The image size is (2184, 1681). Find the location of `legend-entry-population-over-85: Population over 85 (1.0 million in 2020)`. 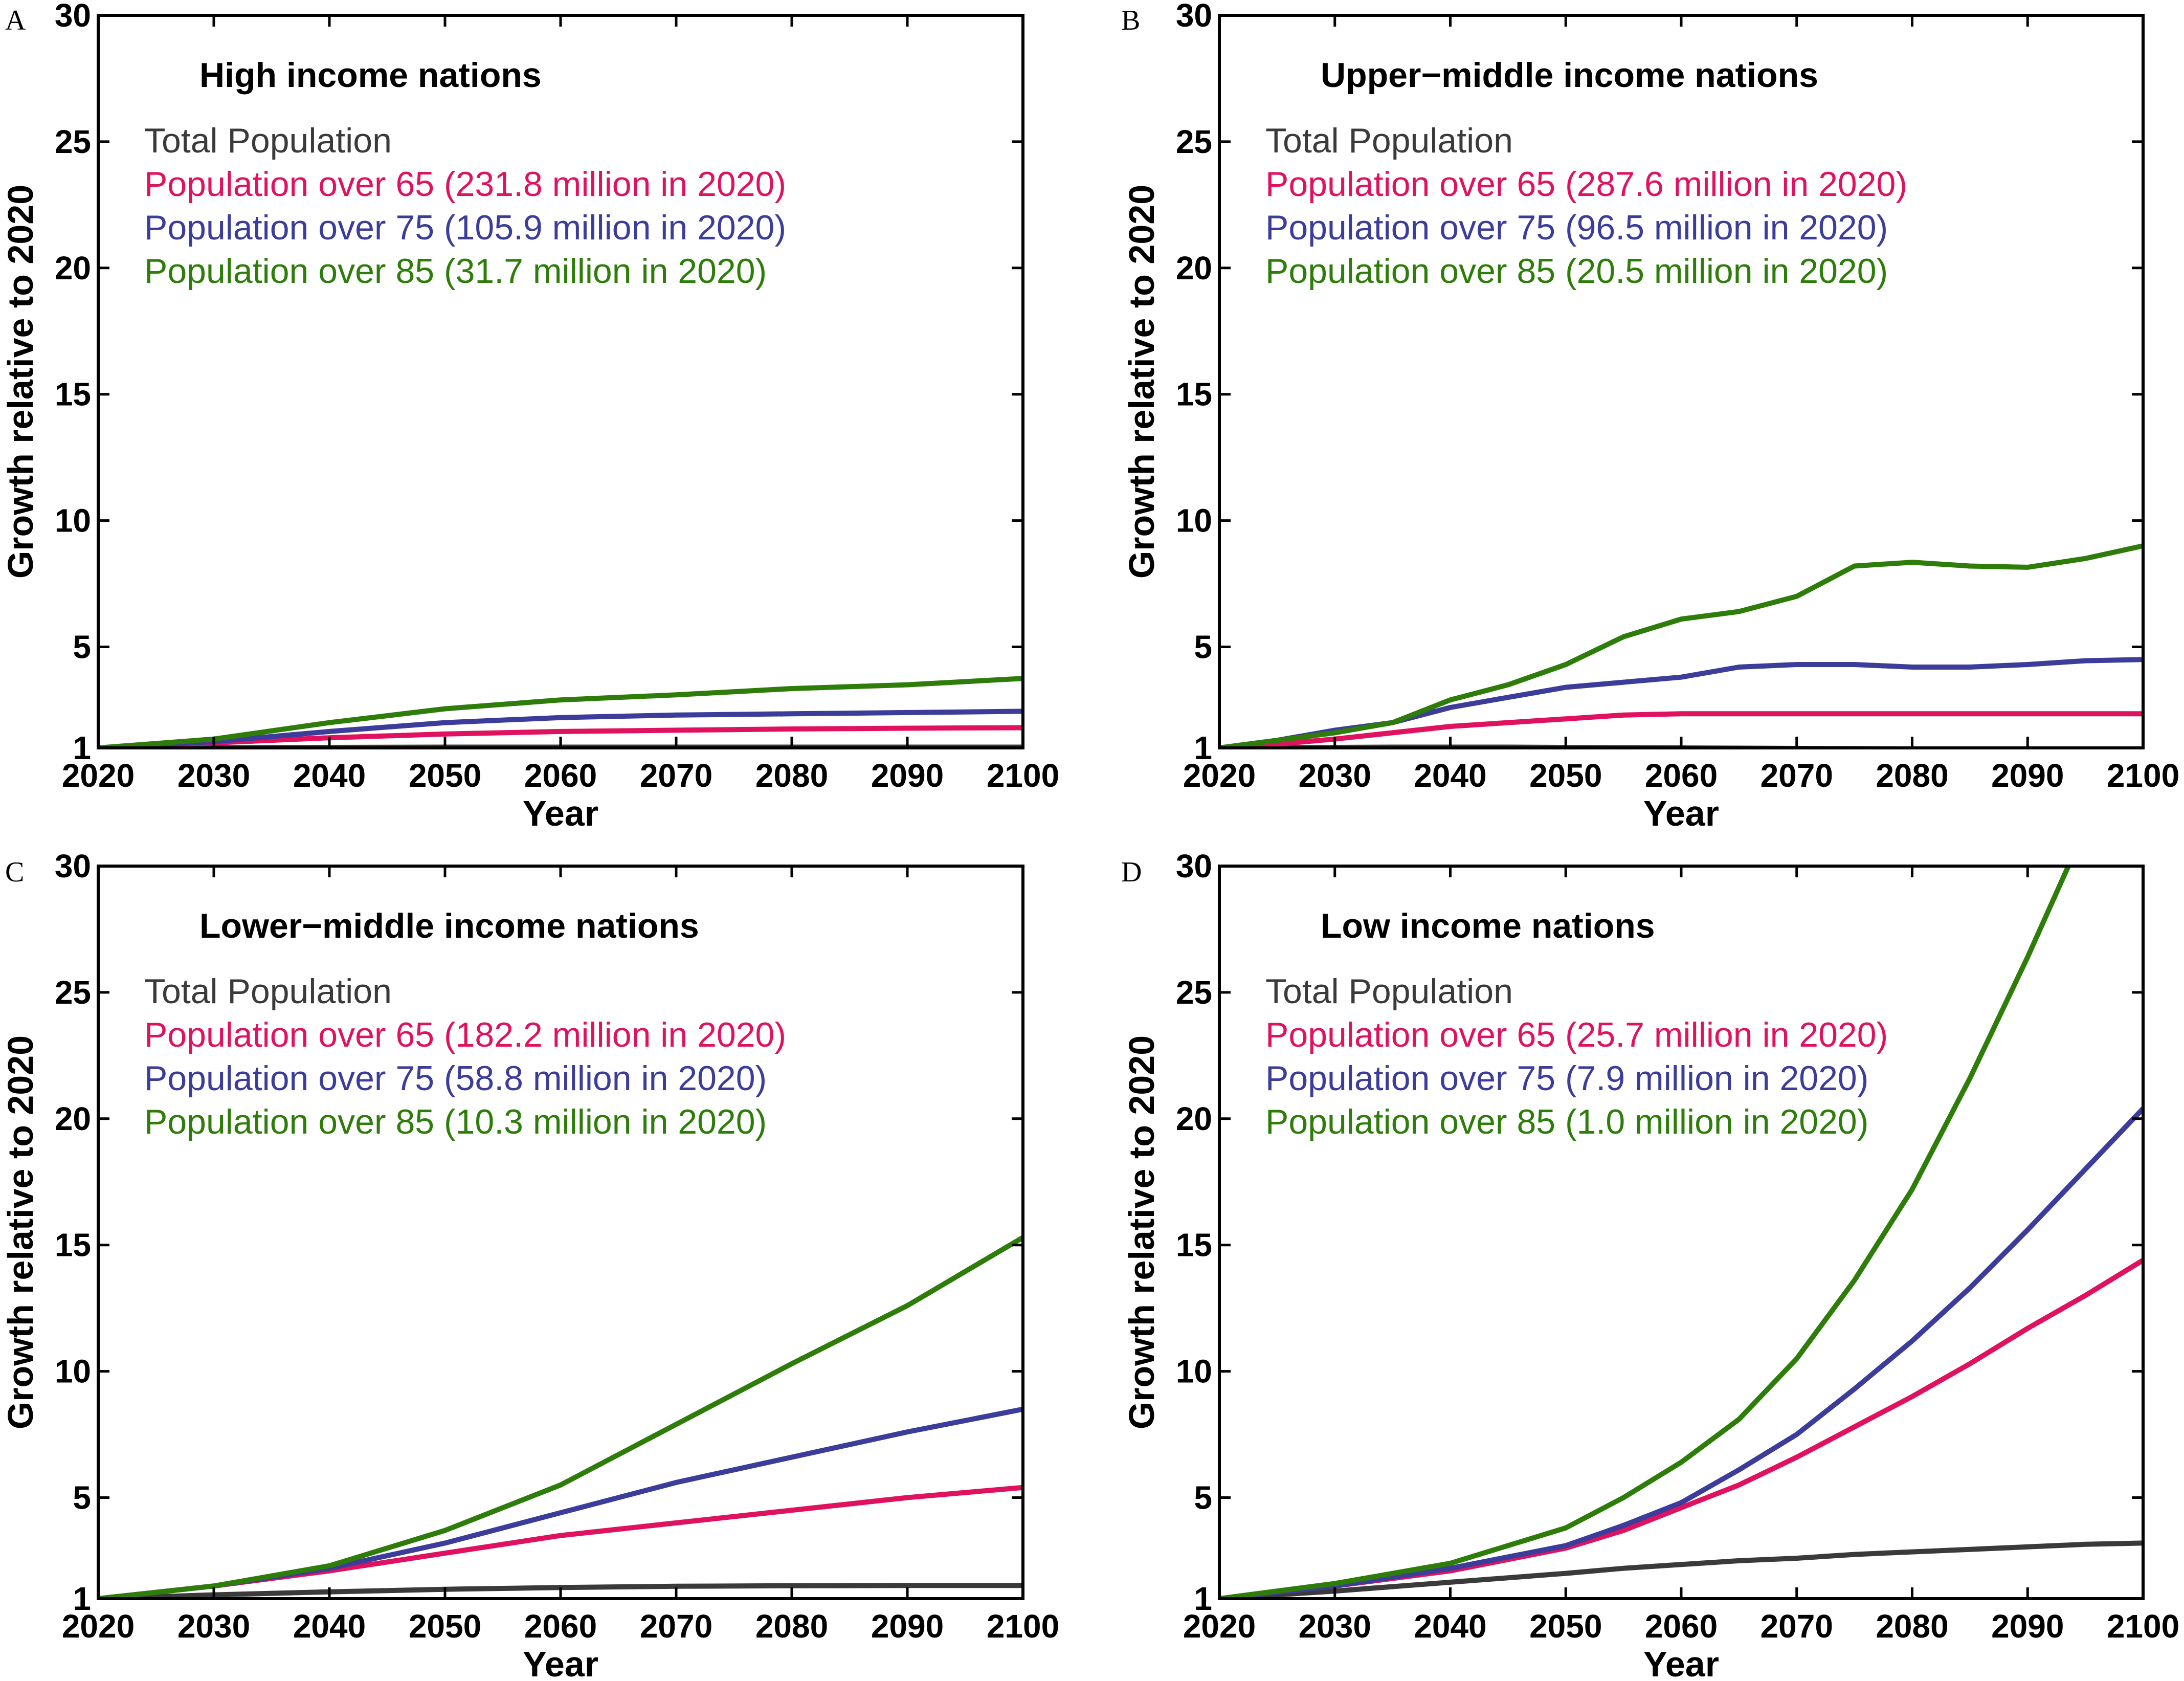

legend-entry-population-over-85: Population over 85 (1.0 million in 2020) is located at coordinates (1566, 1121).